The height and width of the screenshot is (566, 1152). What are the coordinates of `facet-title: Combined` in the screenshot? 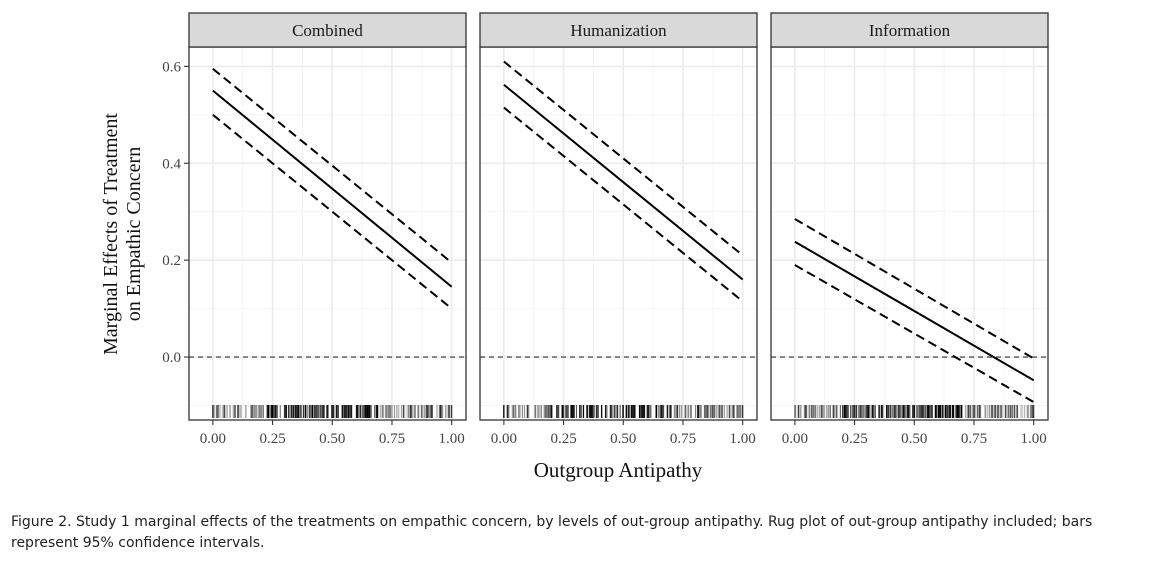 It's located at (327, 30).